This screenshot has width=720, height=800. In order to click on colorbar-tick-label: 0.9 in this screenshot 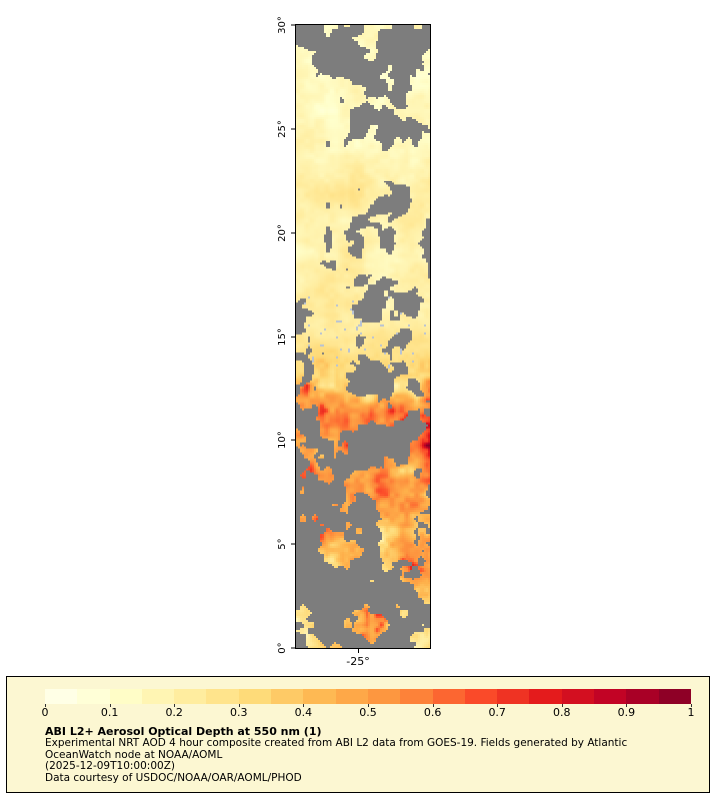, I will do `click(626, 712)`.